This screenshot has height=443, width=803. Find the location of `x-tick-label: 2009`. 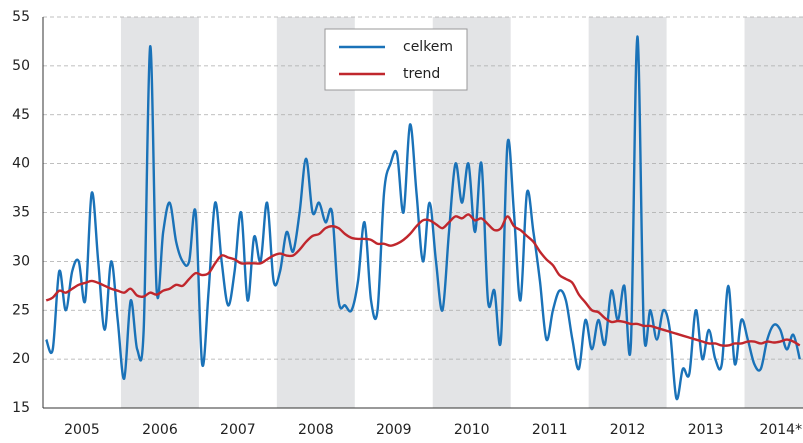

x-tick-label: 2009 is located at coordinates (394, 430).